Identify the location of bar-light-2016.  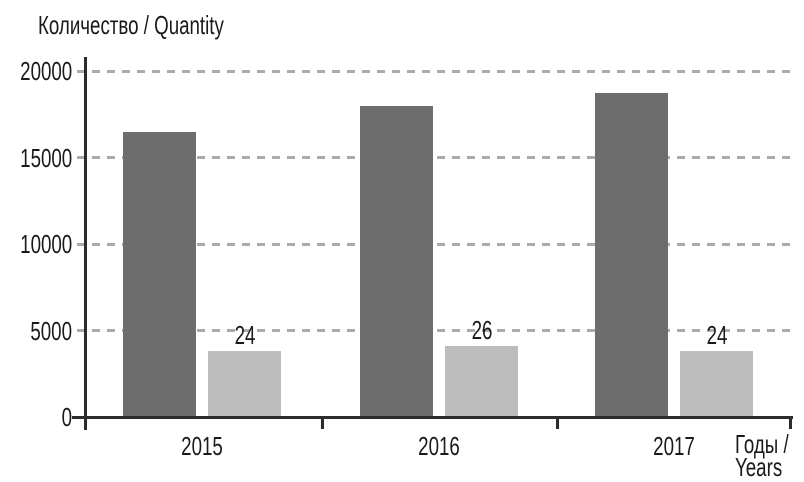
(481, 381).